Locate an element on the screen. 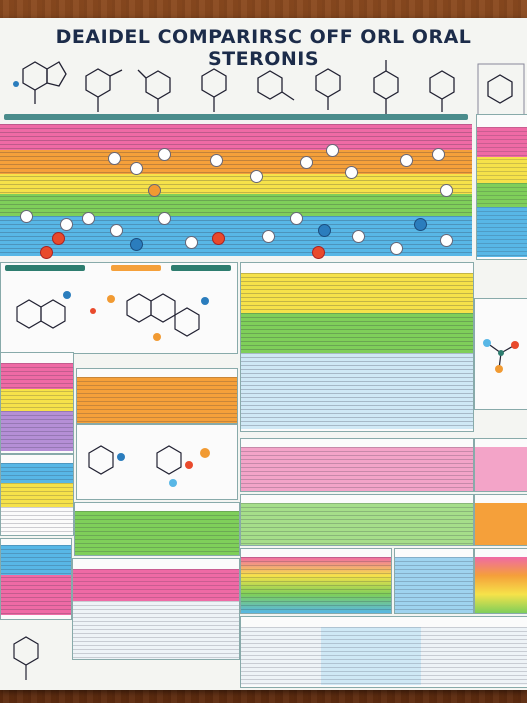 Image resolution: width=527 pixels, height=703 pixels. green-table-right is located at coordinates (357, 520).